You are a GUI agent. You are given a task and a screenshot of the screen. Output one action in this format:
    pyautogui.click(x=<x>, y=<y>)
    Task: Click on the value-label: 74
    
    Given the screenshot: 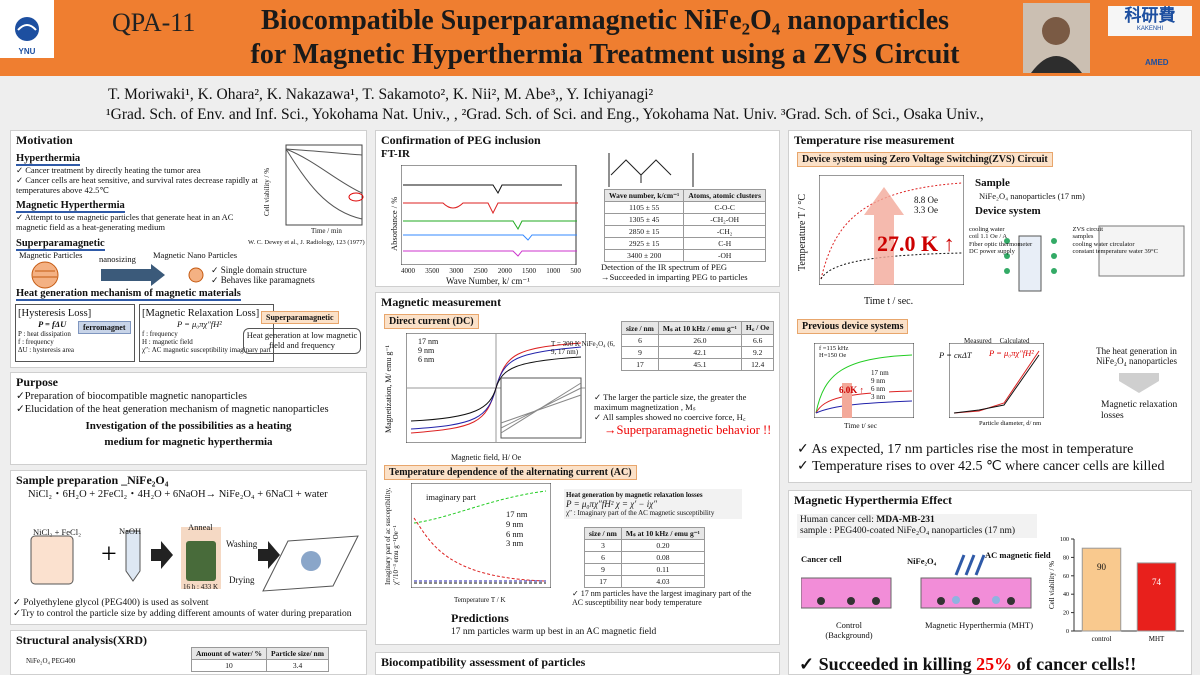 What is the action you would take?
    pyautogui.click(x=1157, y=582)
    